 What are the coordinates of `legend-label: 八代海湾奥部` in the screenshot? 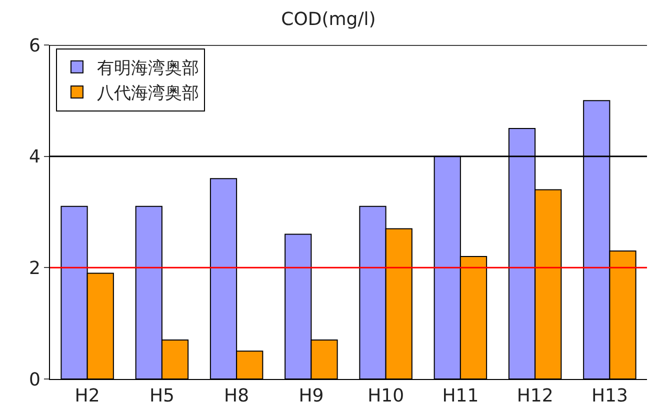 It's located at (147, 94).